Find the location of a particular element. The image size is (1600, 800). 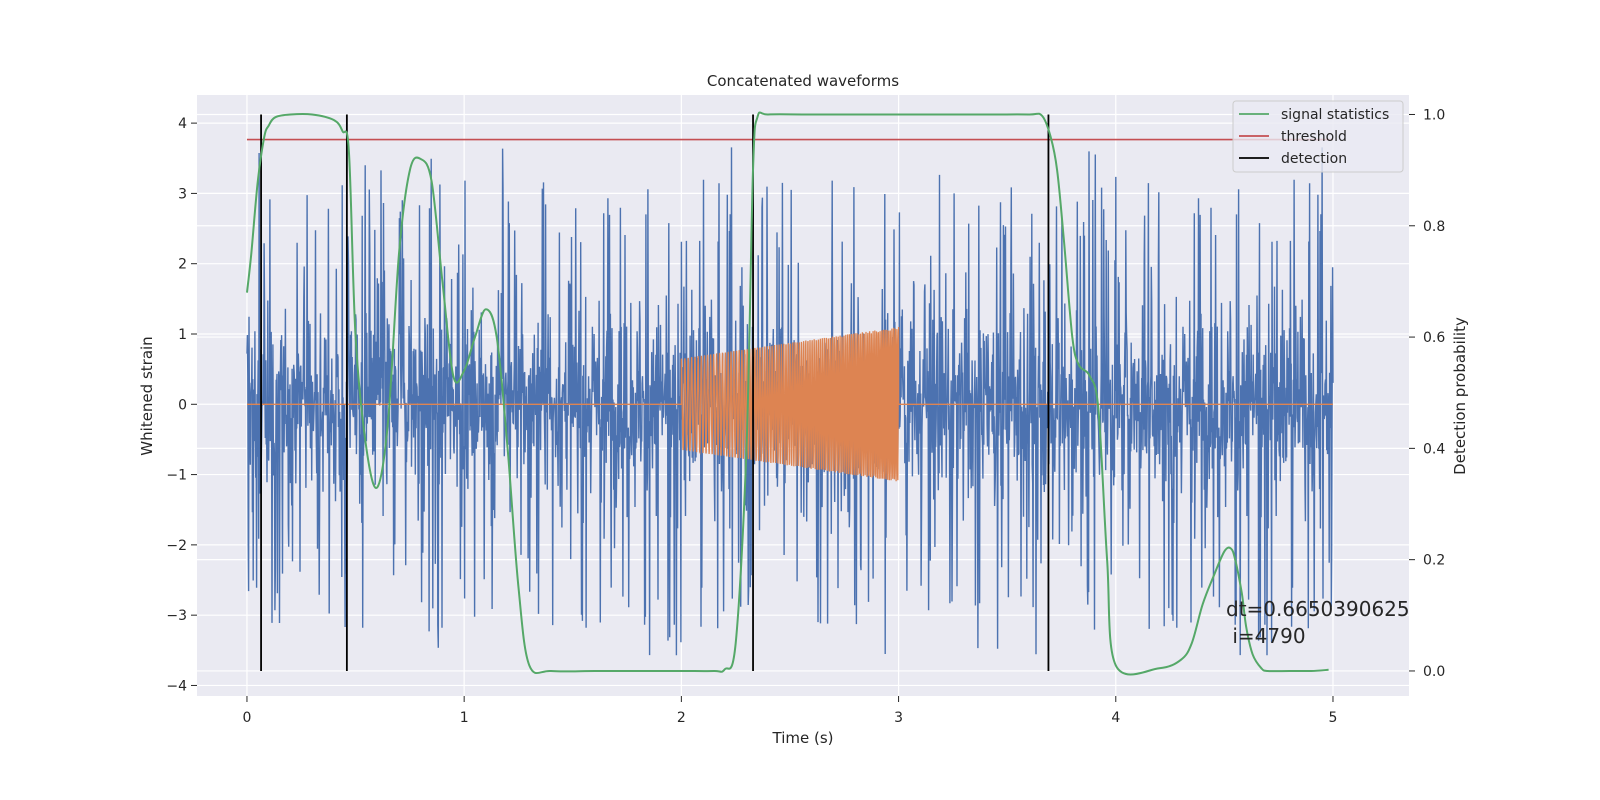

y-axis-label: Whitened strain is located at coordinates (147, 395).